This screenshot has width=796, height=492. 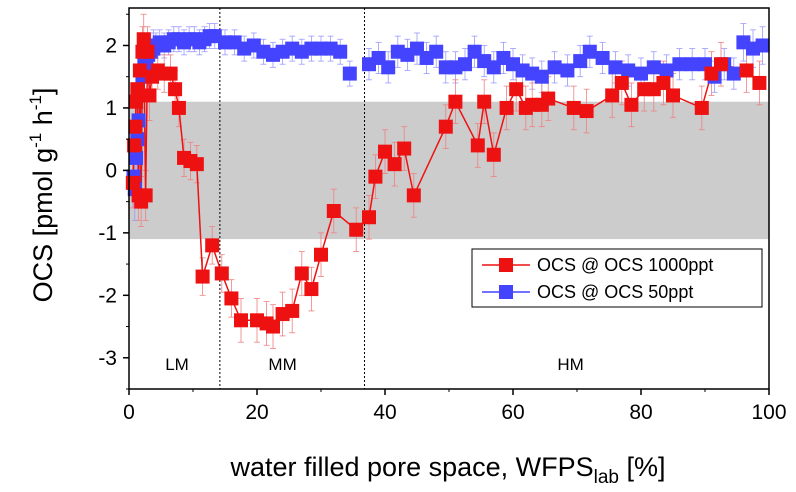 I want to click on y-tick-label: -1, so click(x=107, y=233).